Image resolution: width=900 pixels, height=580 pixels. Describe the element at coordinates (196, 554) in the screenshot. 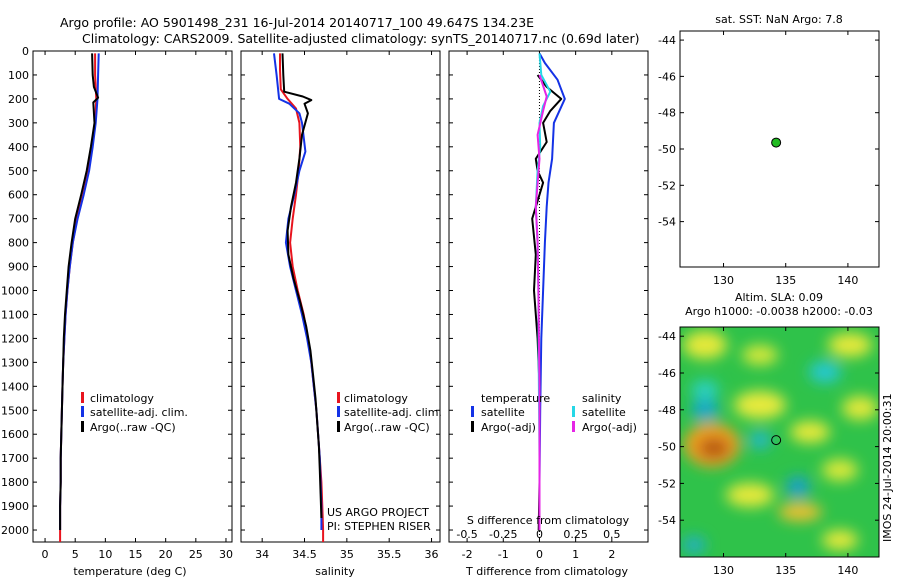

I see `x-tick-label: 25` at that location.